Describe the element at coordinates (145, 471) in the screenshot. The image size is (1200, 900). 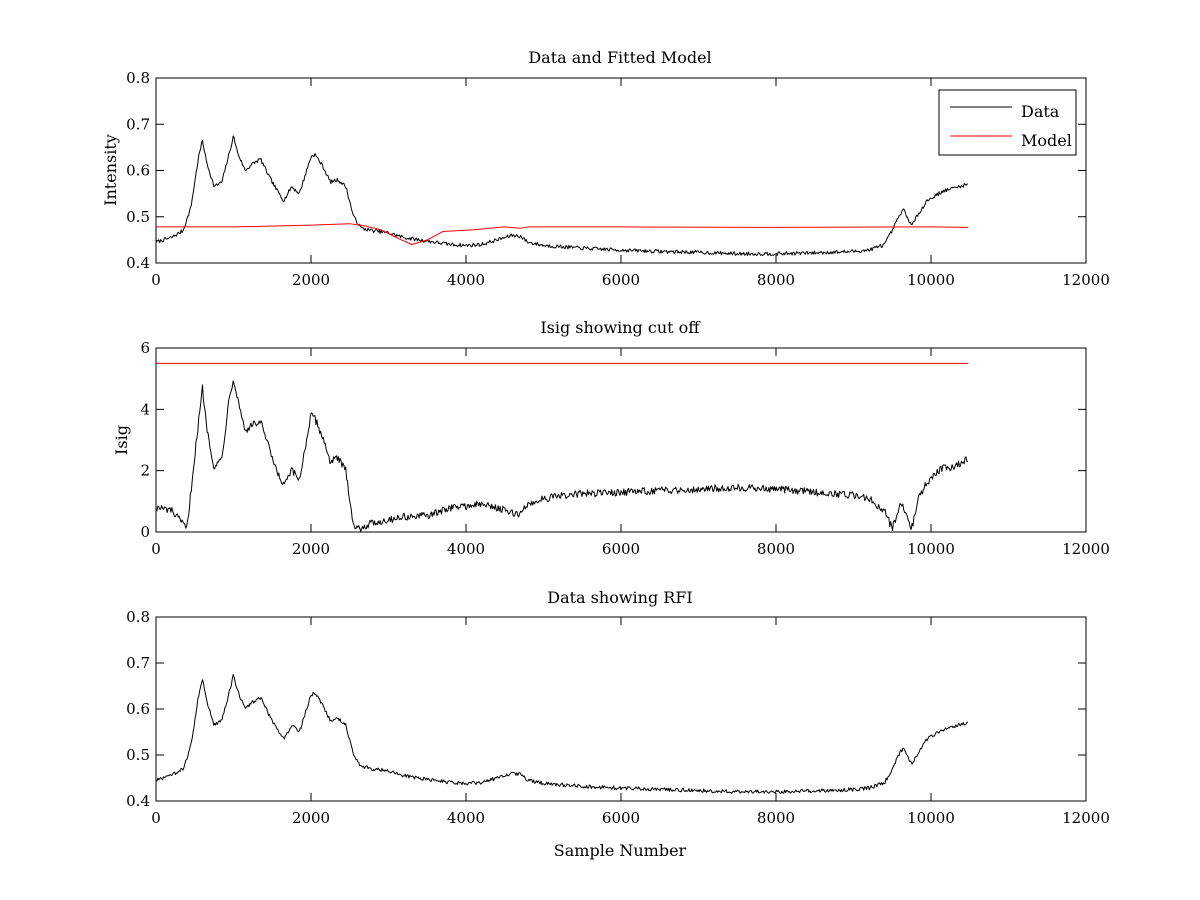
I see `y-tick-label: 2` at that location.